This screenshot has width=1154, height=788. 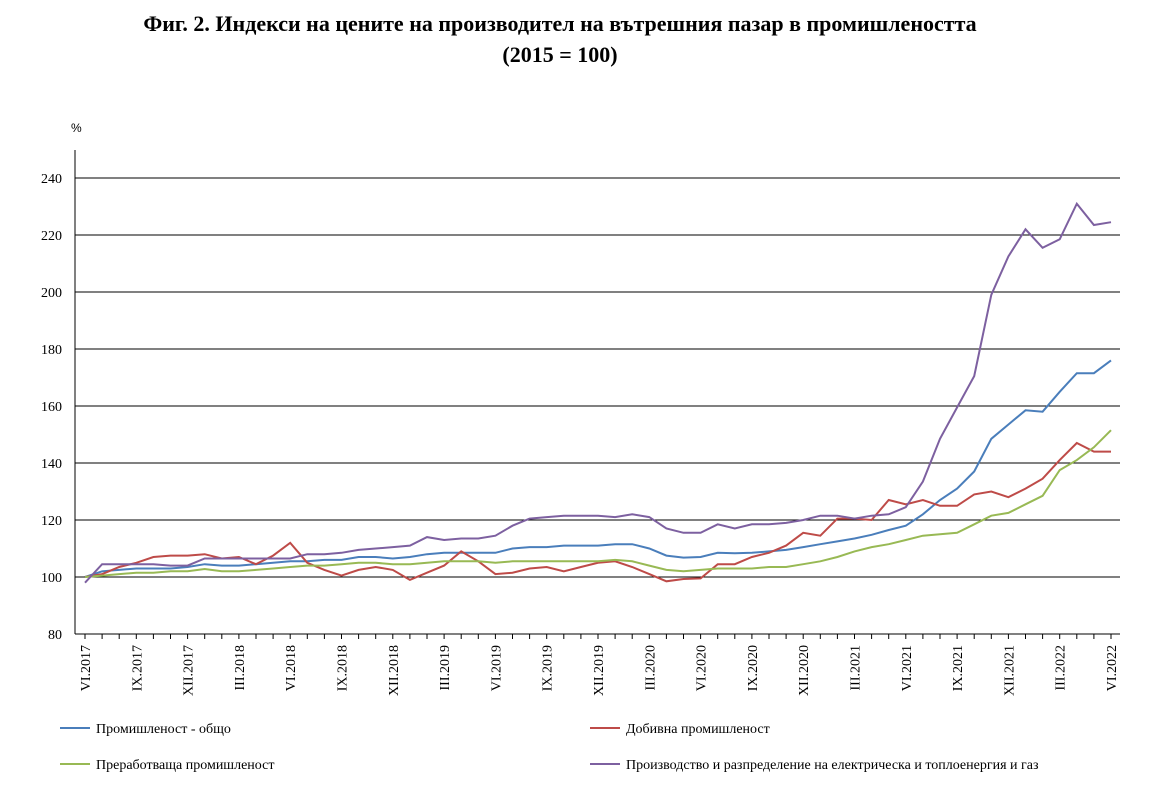 I want to click on x-tick-label: VI.2019, so click(x=496, y=668).